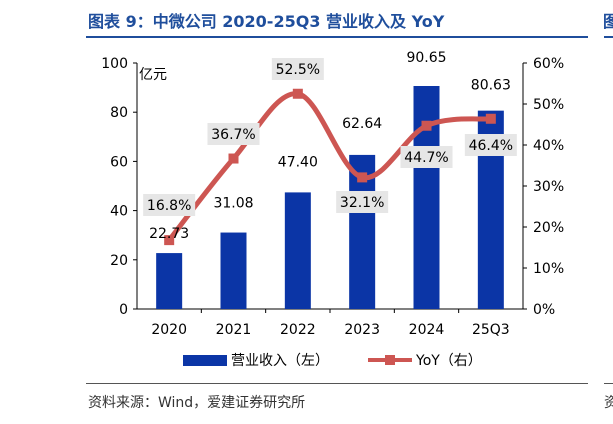  I want to click on legend-label-yoy: YoY（右）, so click(449, 361).